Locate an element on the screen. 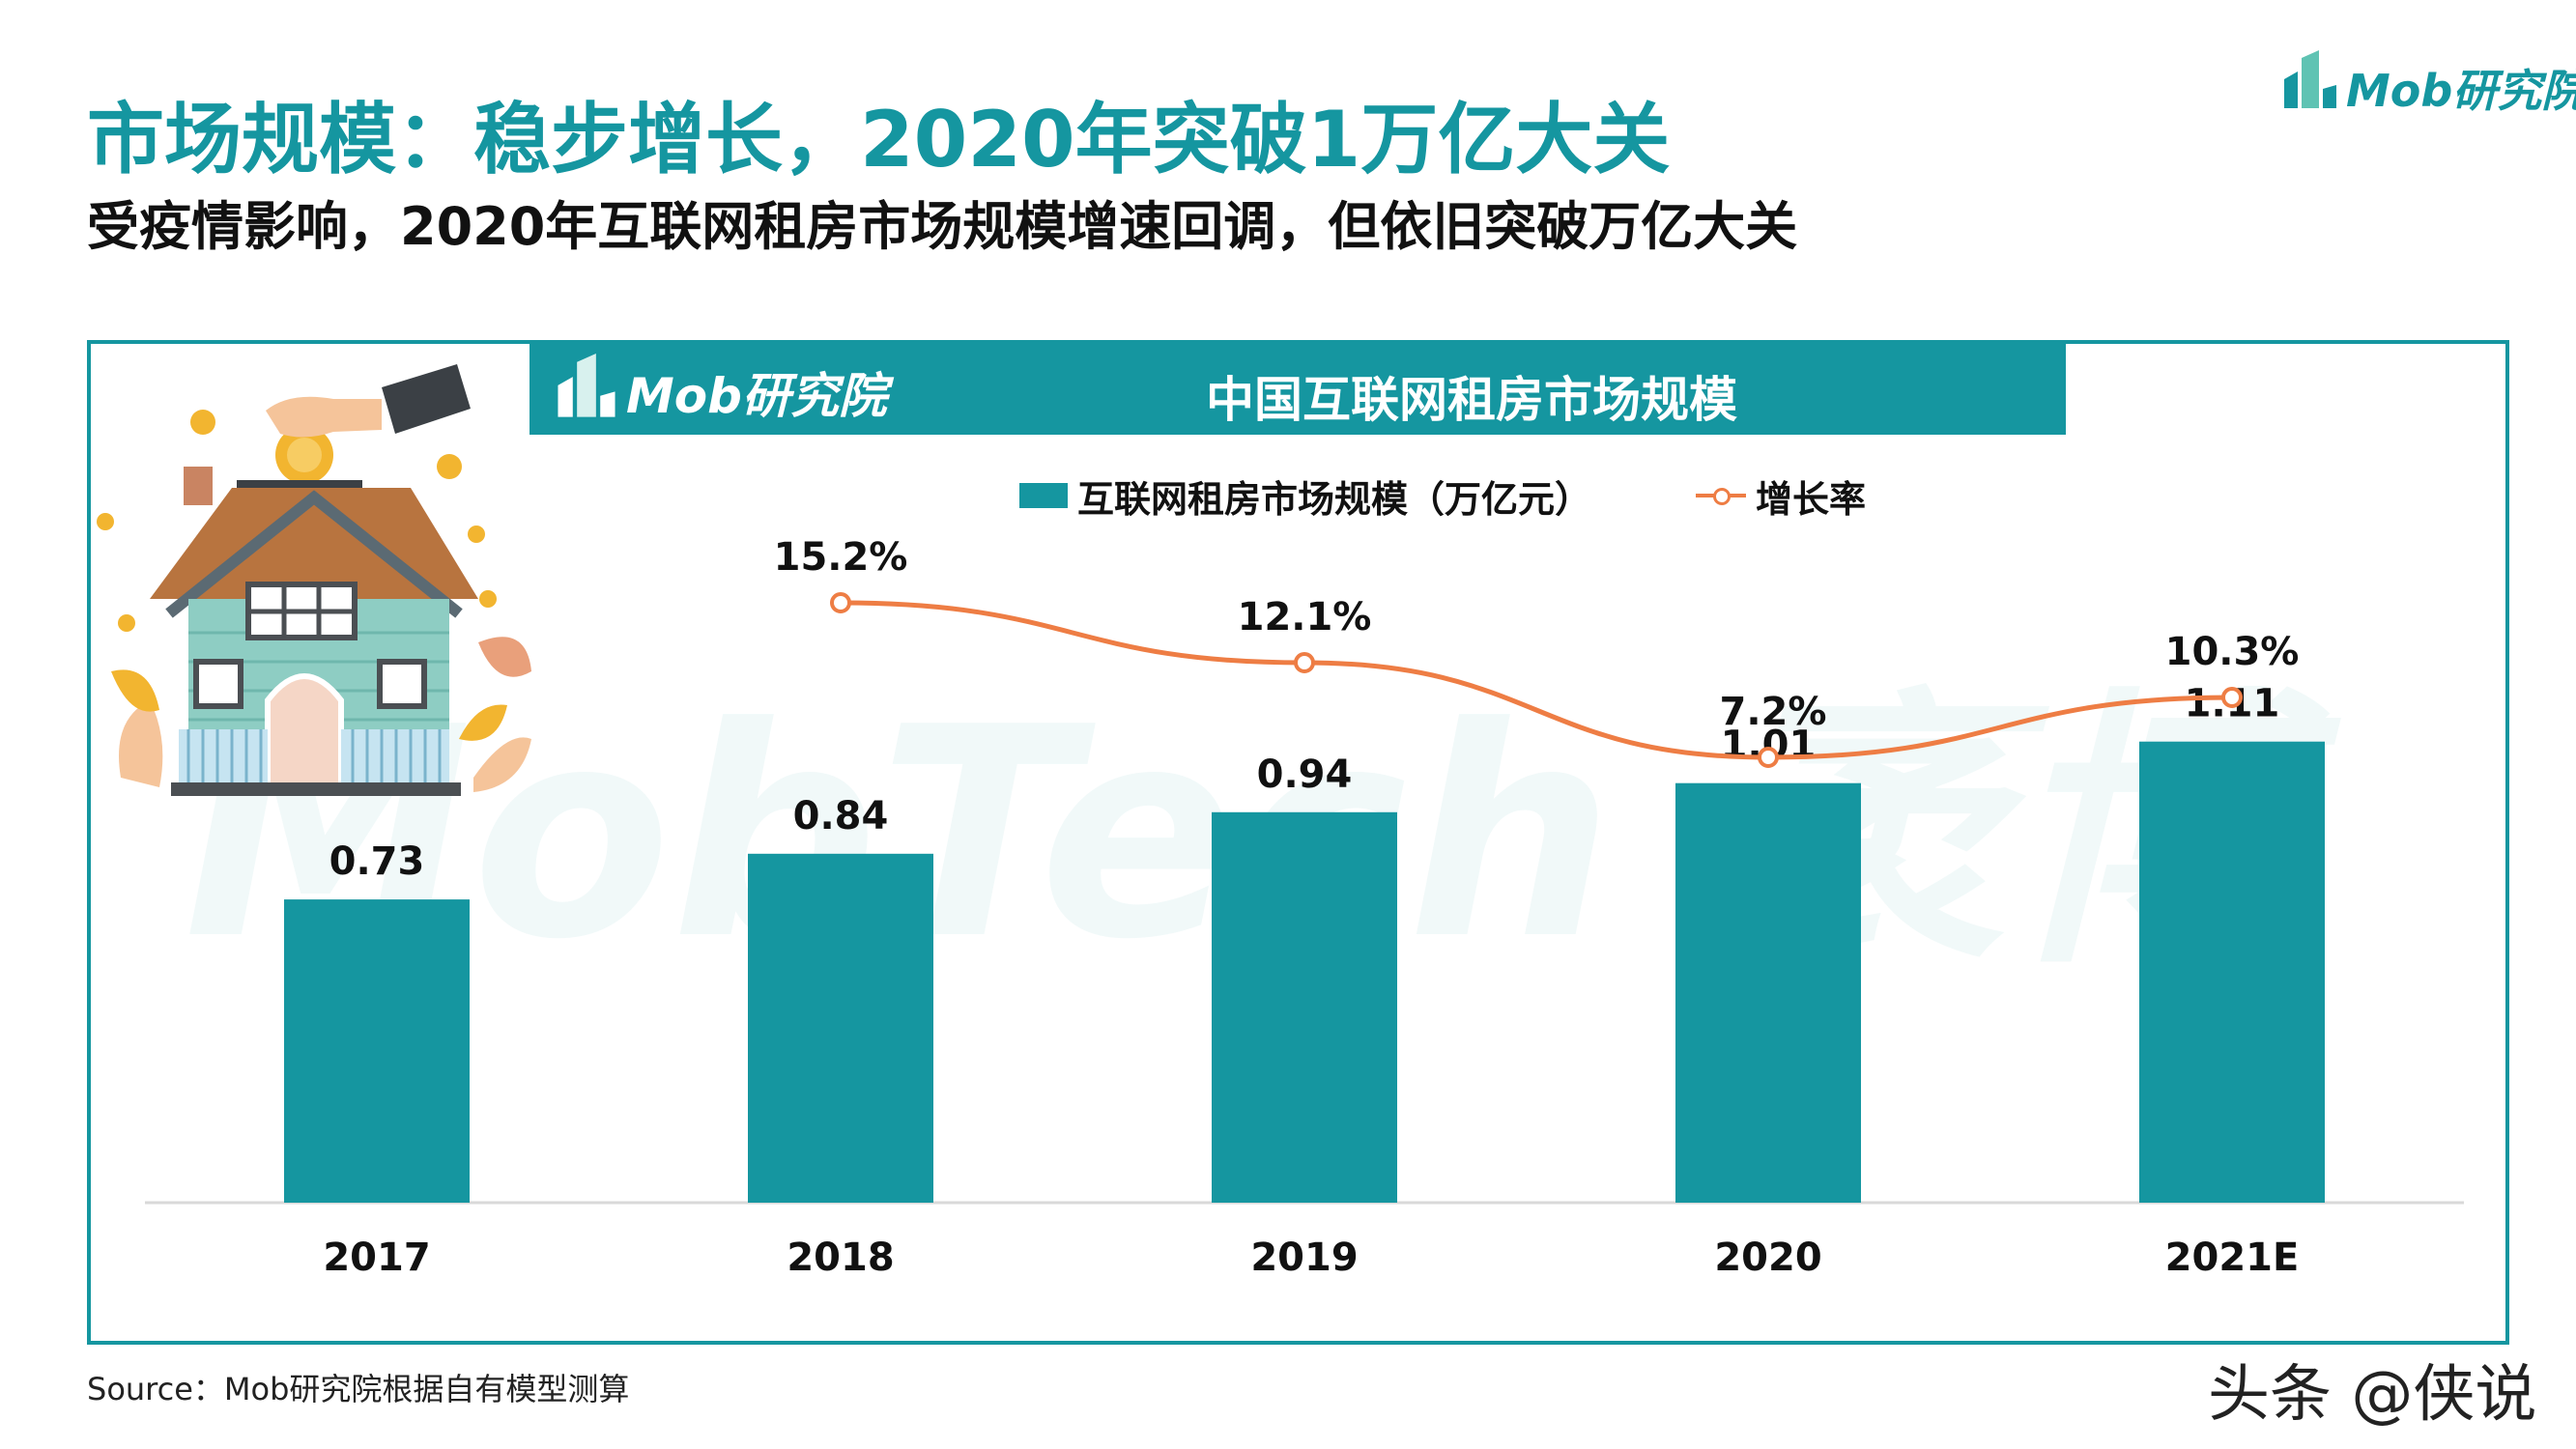 The width and height of the screenshot is (2576, 1449). growth-point-2021E is located at coordinates (2232, 697).